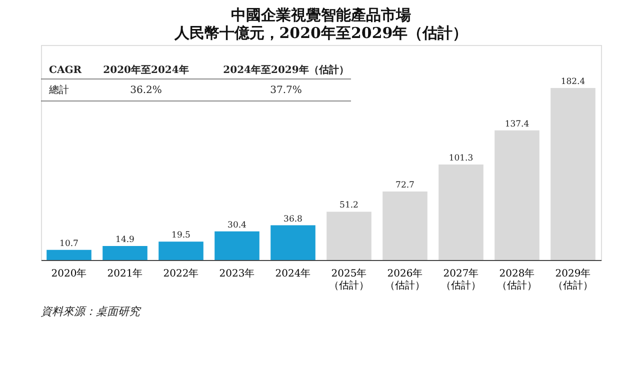 The height and width of the screenshot is (368, 640). What do you see at coordinates (349, 280) in the screenshot?
I see `x-tick-label: 2025年（估計）` at bounding box center [349, 280].